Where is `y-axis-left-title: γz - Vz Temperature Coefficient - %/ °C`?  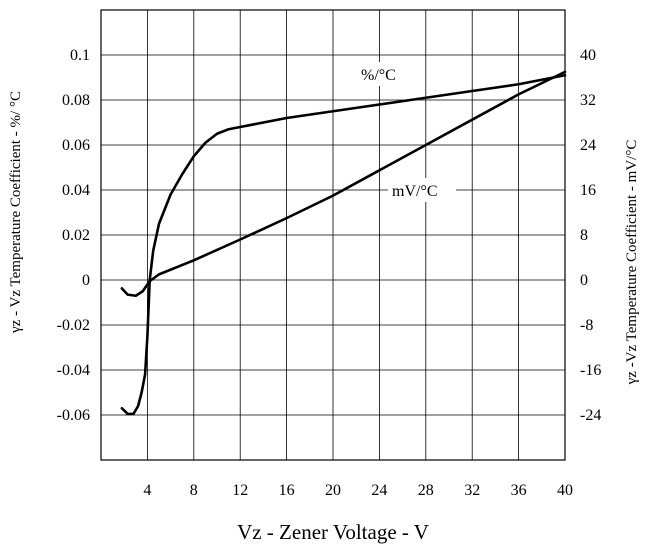 y-axis-left-title: γz - Vz Temperature Coefficient - %/ °C is located at coordinates (16, 212).